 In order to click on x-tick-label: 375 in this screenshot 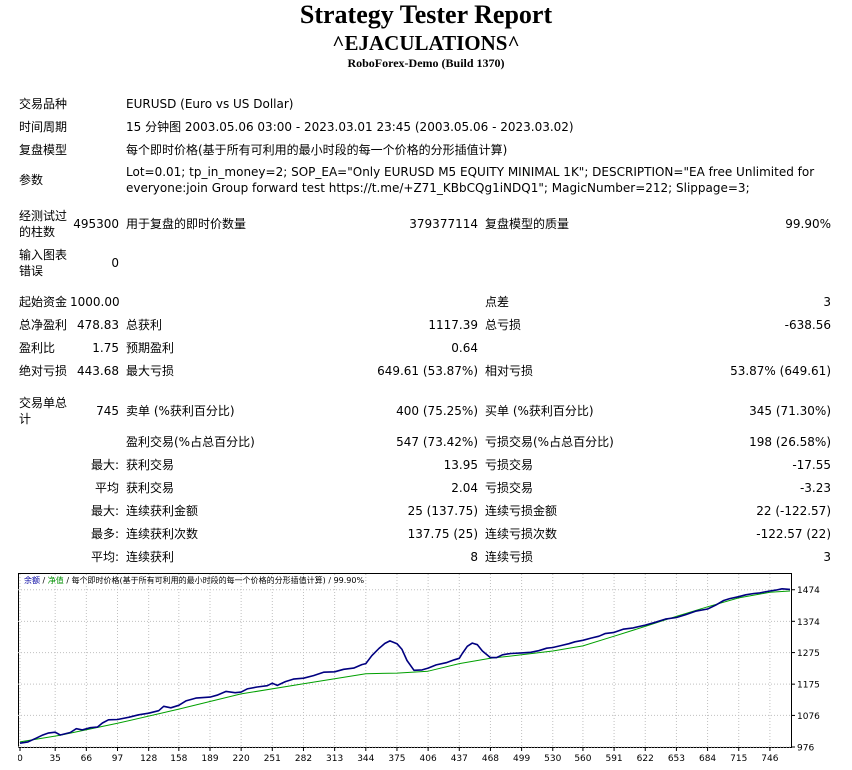, I will do `click(396, 759)`.